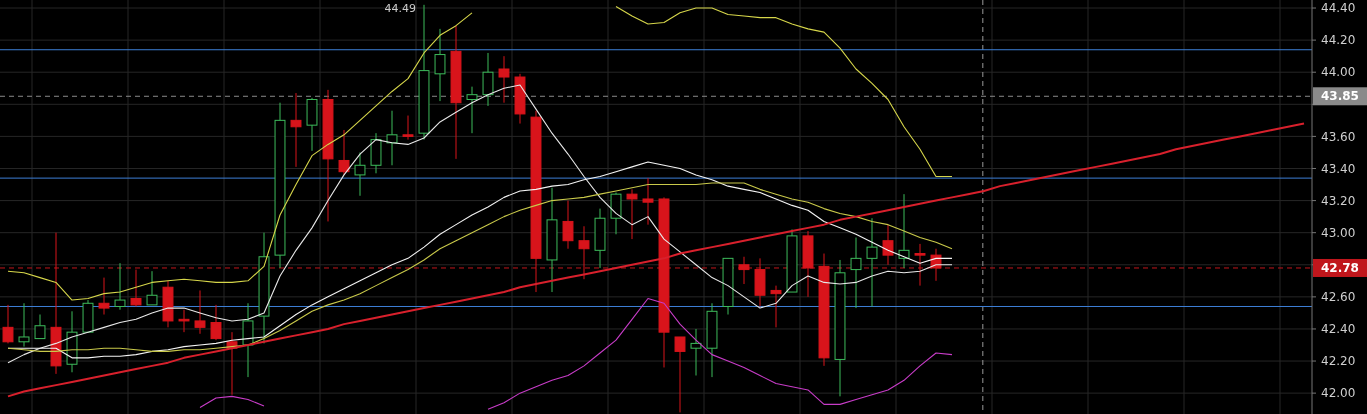 This screenshot has width=1367, height=414. Describe the element at coordinates (1338, 8) in the screenshot. I see `y-tick-label: 44.40` at that location.